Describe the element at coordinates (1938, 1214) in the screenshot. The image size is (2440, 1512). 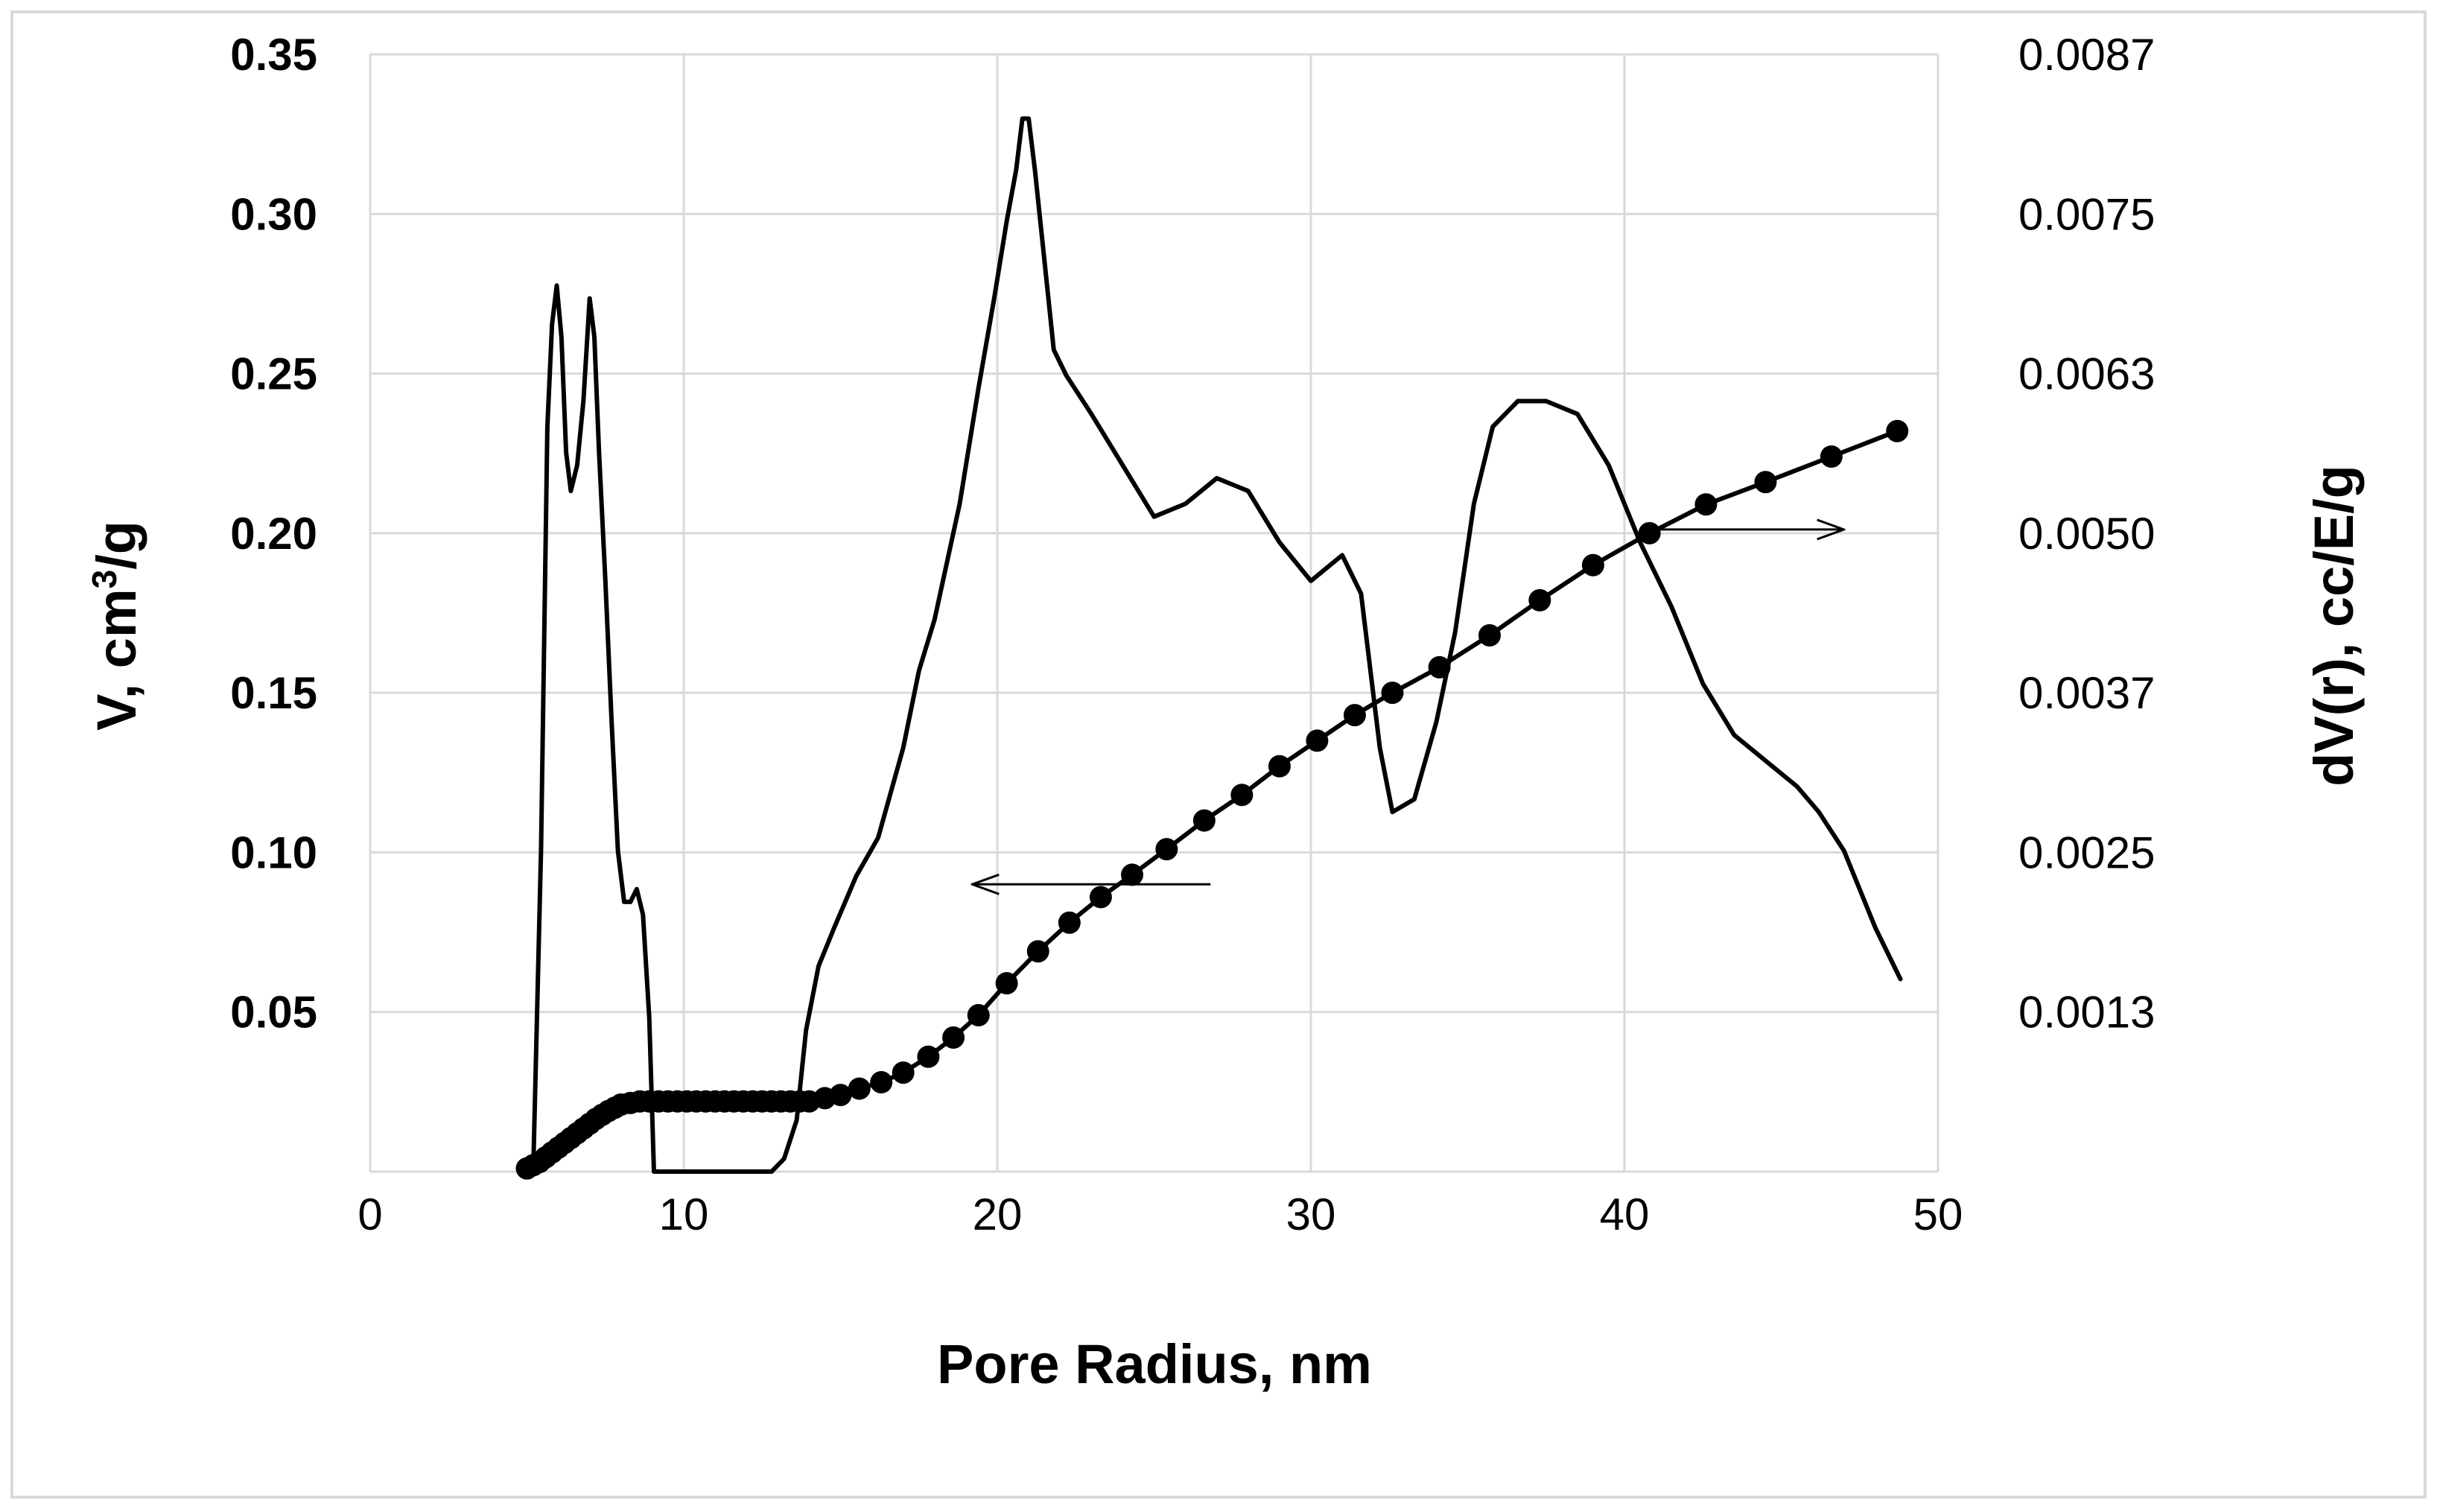
I see `x-tick-label: 50` at that location.